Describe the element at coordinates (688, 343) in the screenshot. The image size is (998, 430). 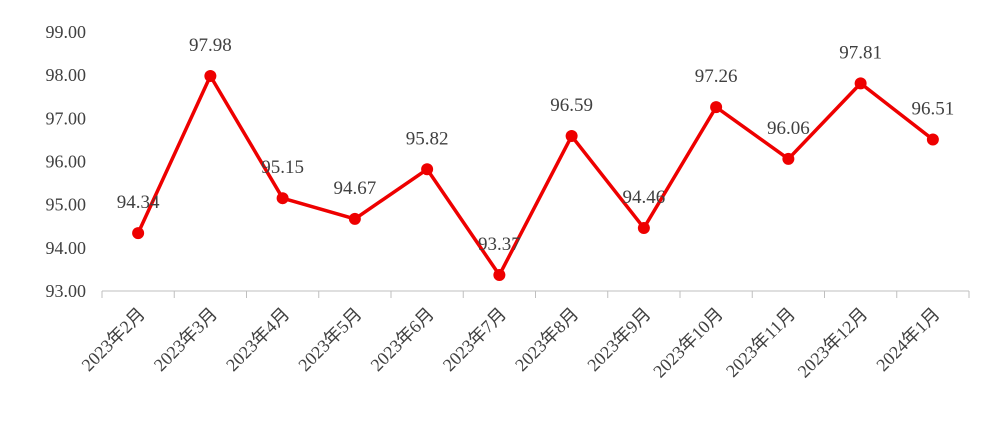
I see `x-tick-label: 2023年10月` at that location.